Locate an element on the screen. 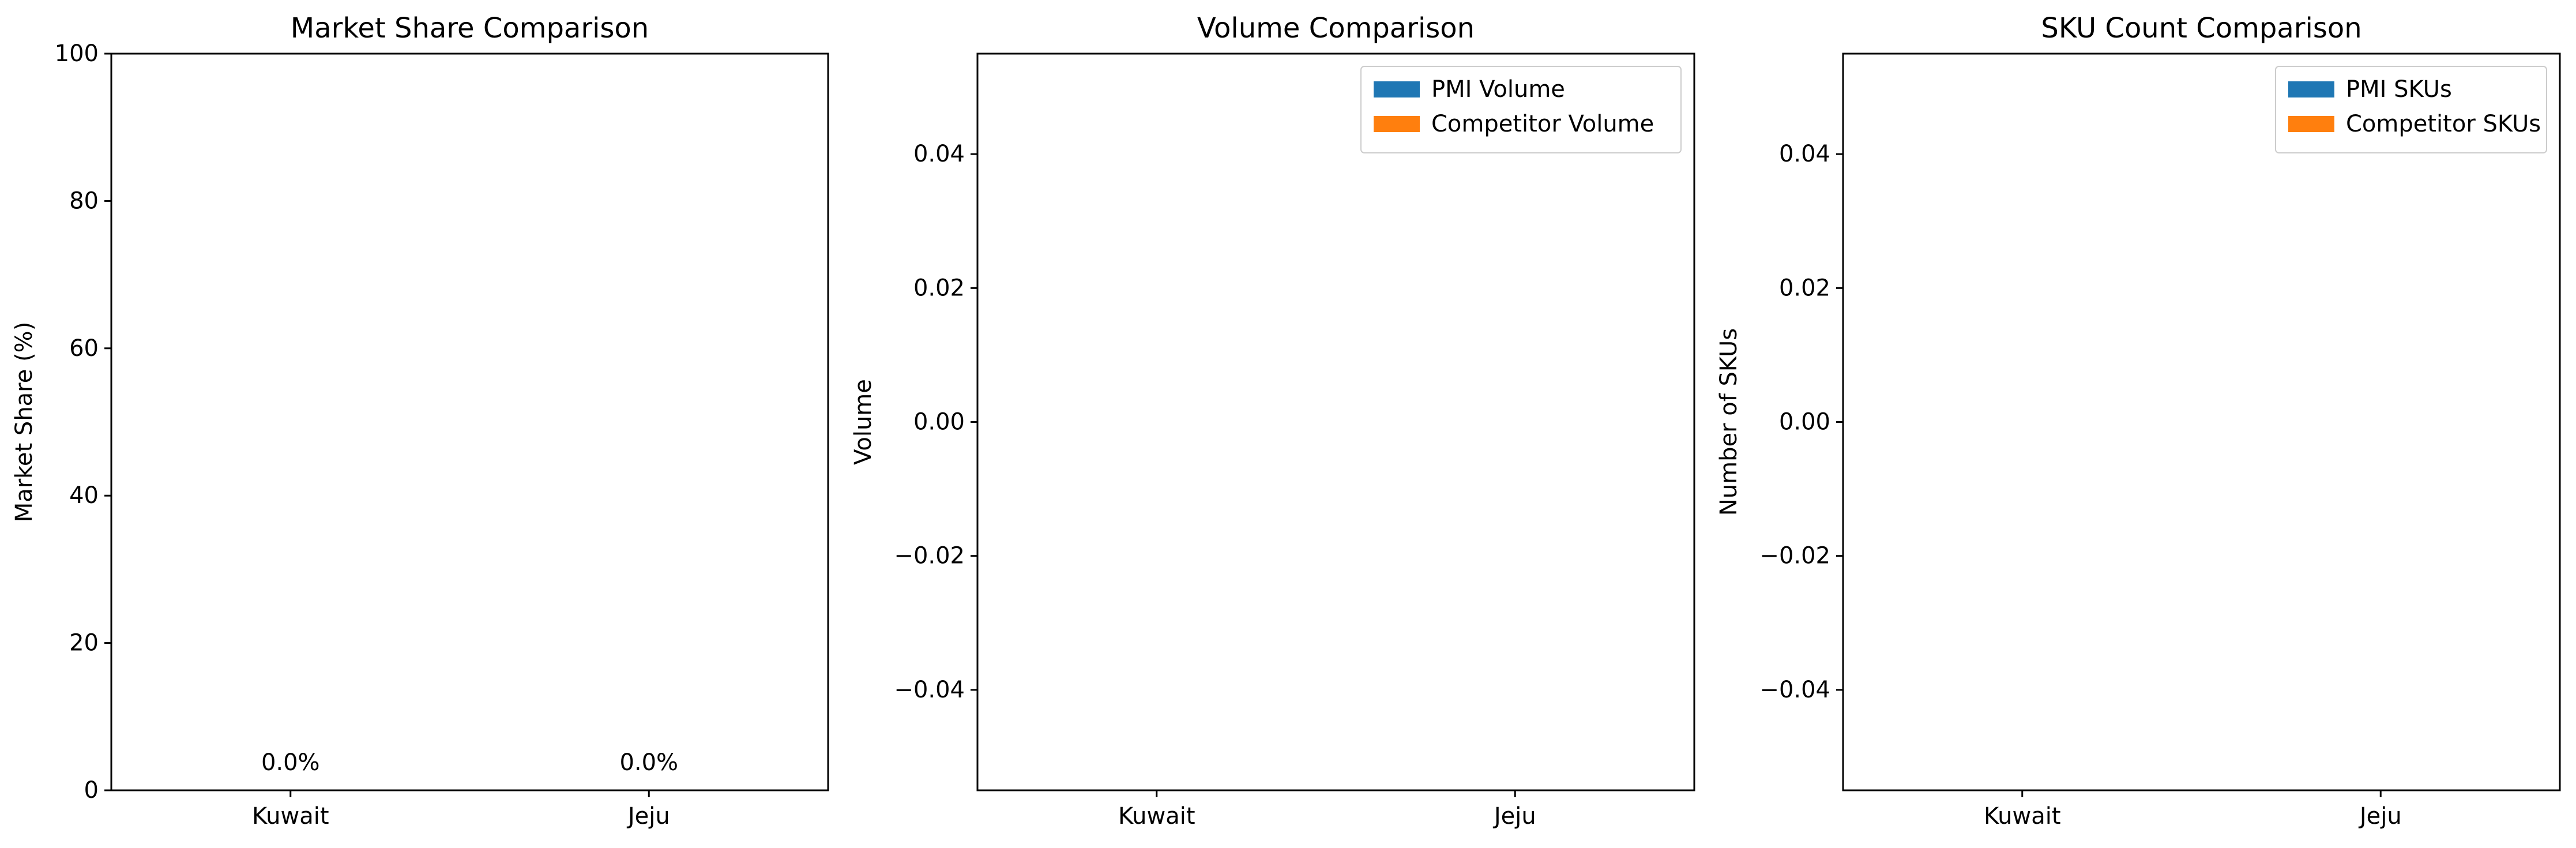 The height and width of the screenshot is (848, 2576). legend-entry: PMI SKUs is located at coordinates (2399, 89).